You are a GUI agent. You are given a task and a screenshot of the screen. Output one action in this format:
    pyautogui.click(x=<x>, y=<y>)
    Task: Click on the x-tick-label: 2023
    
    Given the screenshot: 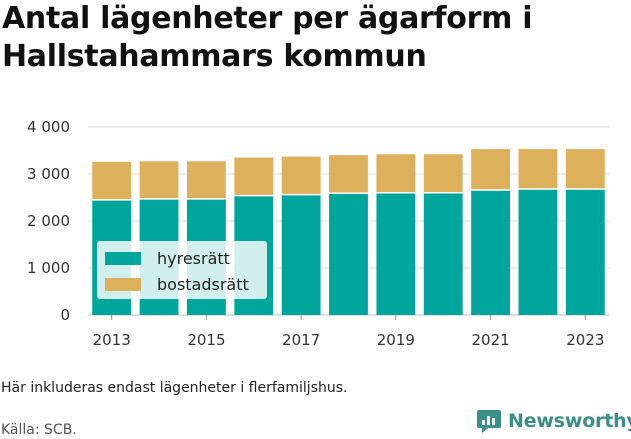 What is the action you would take?
    pyautogui.click(x=585, y=340)
    